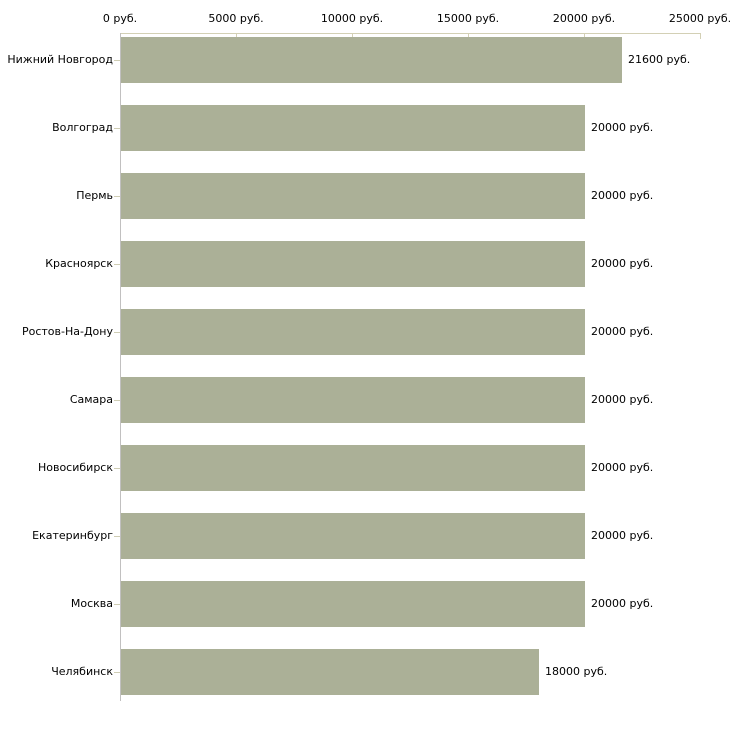  What do you see at coordinates (79, 263) in the screenshot?
I see `category-label: Красноярск` at bounding box center [79, 263].